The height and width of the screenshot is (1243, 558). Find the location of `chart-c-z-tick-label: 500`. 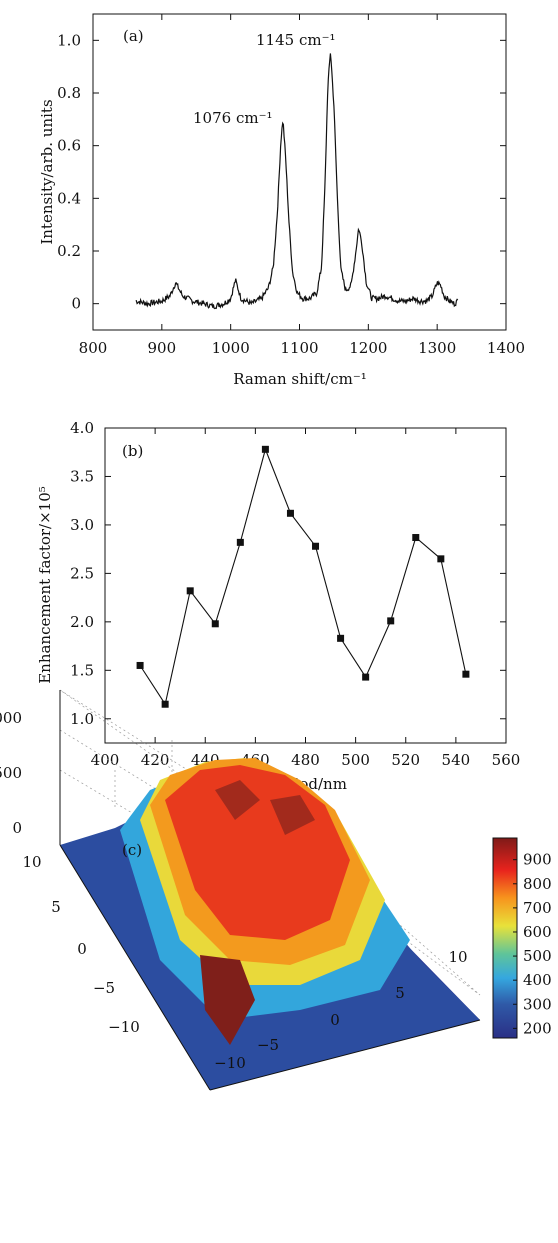

chart-c-z-tick-label: 500 is located at coordinates (11, 773).